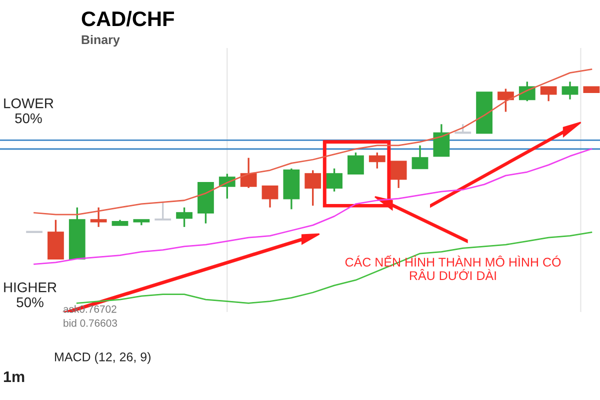  What do you see at coordinates (29, 111) in the screenshot?
I see `annotation: LOWER 50%` at bounding box center [29, 111].